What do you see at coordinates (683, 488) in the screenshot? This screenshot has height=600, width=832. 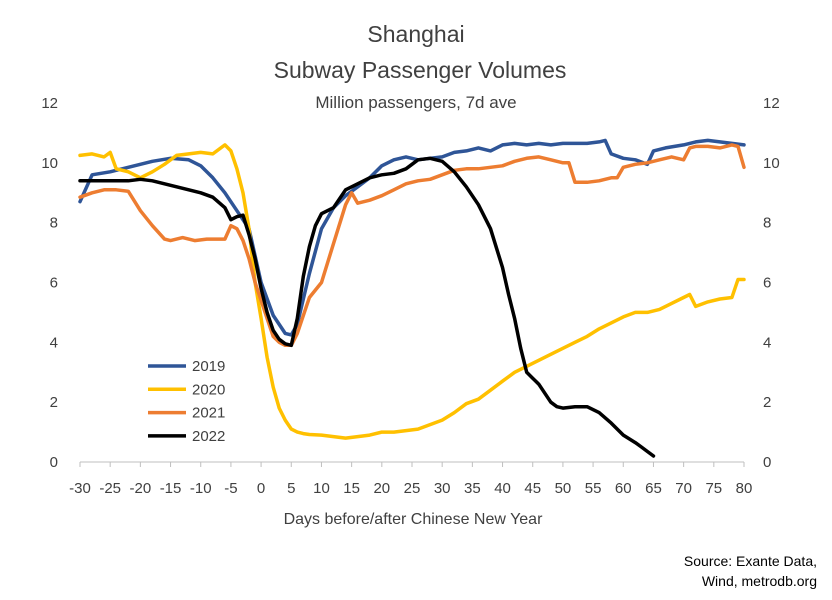 I see `x-tick-label: 70` at bounding box center [683, 488].